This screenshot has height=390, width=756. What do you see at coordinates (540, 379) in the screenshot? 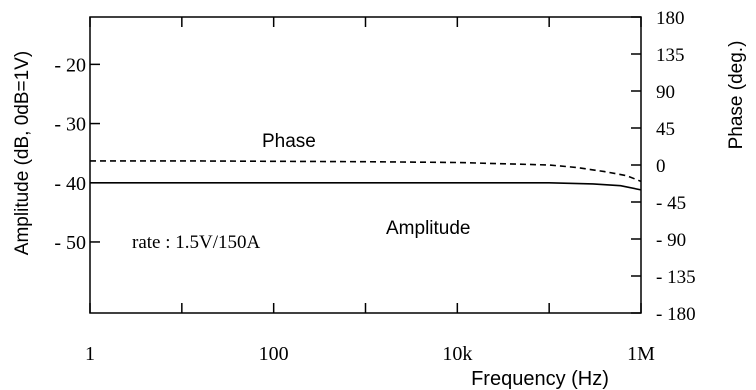
I see `x-axis-label: Frequency (Hz)` at bounding box center [540, 379].